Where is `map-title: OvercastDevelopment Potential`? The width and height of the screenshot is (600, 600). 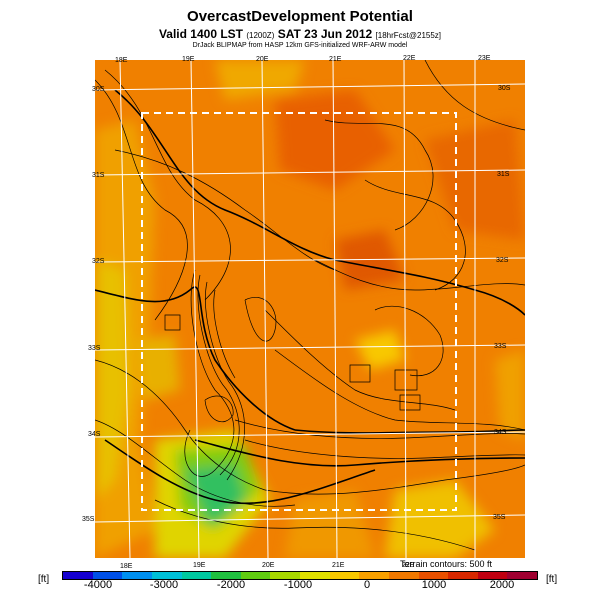 map-title: OvercastDevelopment Potential is located at coordinates (300, 16).